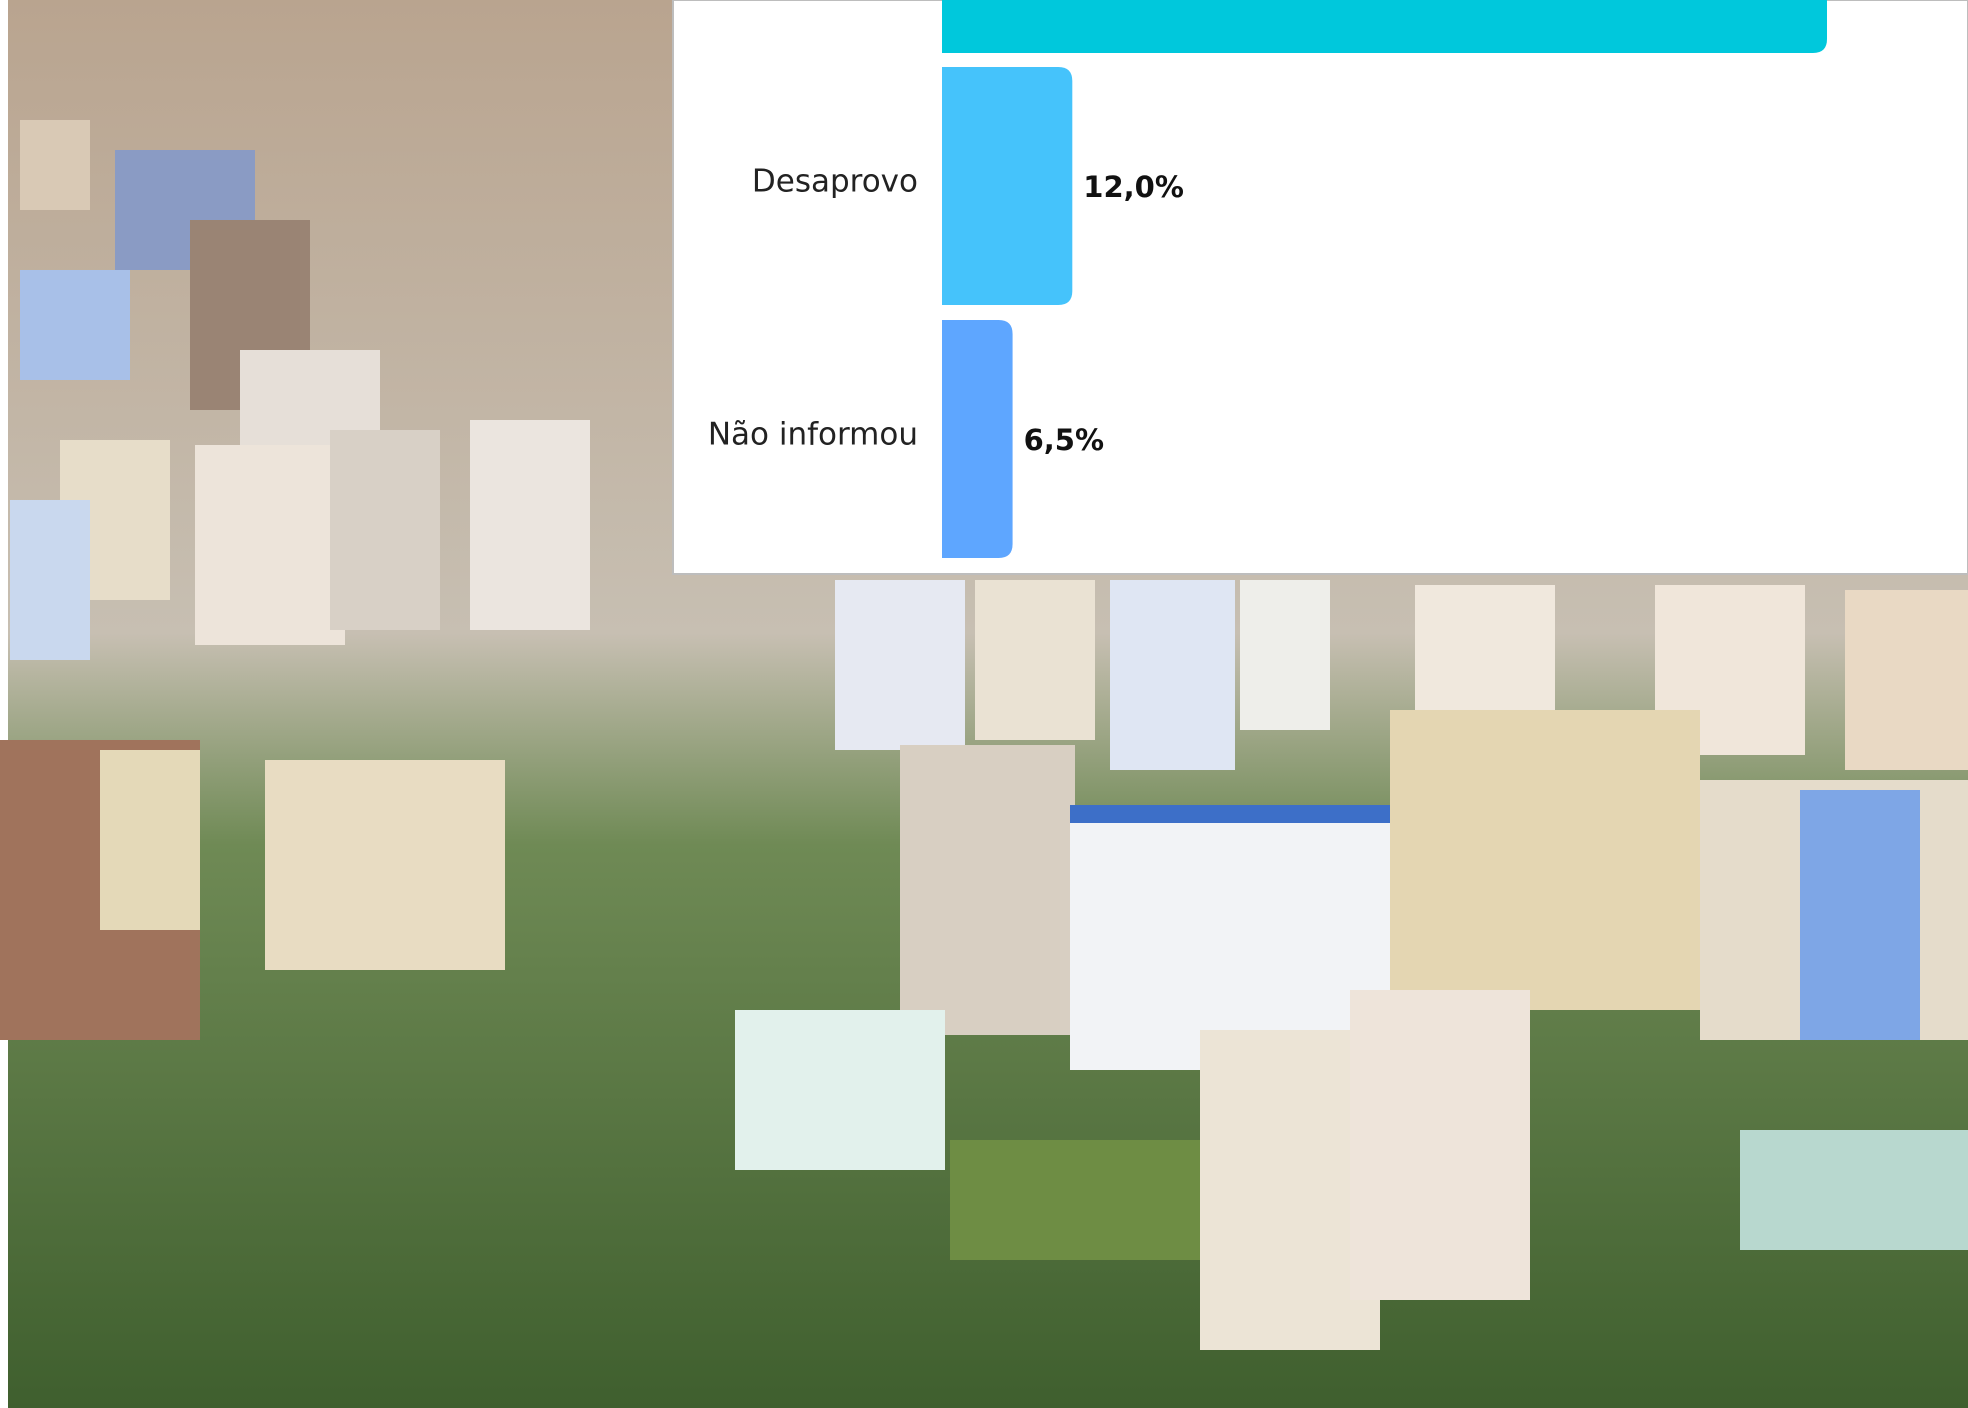 This screenshot has height=1408, width=1968. Describe the element at coordinates (1064, 440) in the screenshot. I see `value-label: 6,5%` at that location.